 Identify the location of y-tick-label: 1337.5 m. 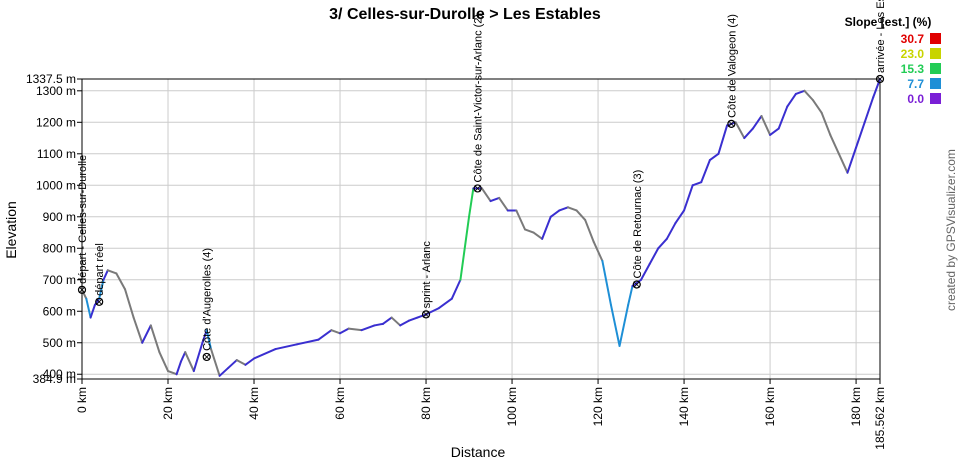
(51, 79).